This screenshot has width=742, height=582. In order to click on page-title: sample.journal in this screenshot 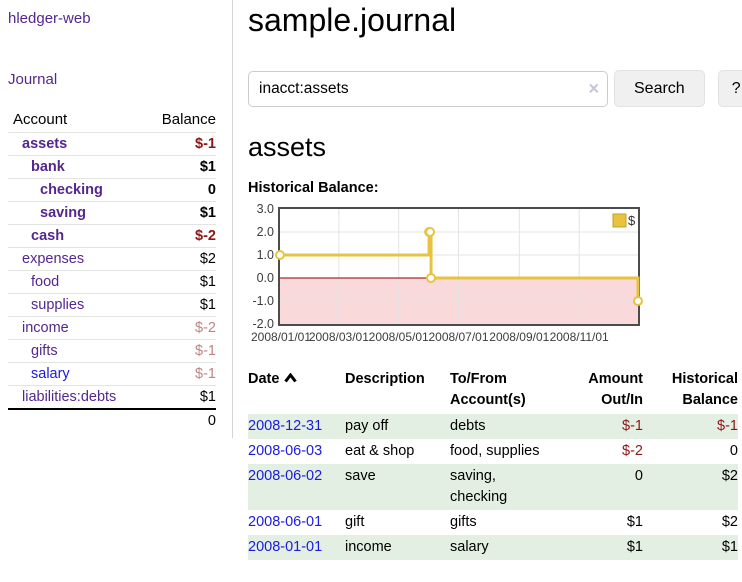, I will do `click(352, 20)`.